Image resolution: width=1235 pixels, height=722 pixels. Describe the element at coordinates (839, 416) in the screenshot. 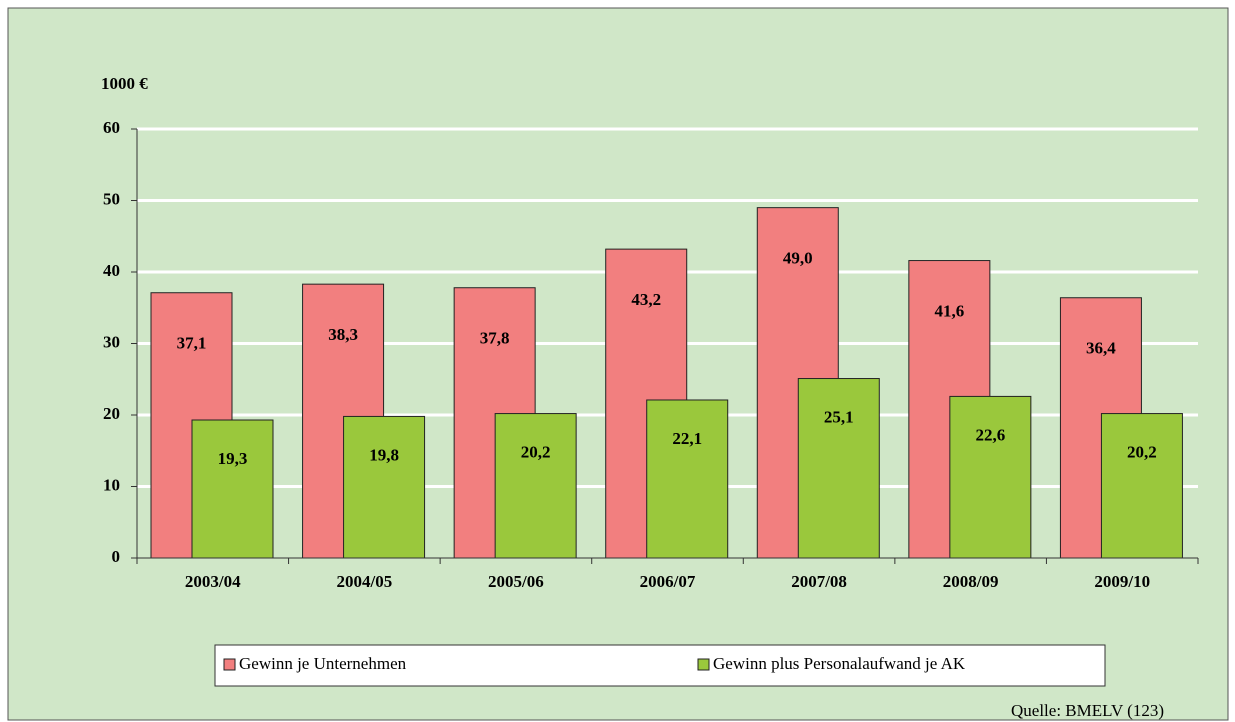

I see `value-label: 25,1` at that location.